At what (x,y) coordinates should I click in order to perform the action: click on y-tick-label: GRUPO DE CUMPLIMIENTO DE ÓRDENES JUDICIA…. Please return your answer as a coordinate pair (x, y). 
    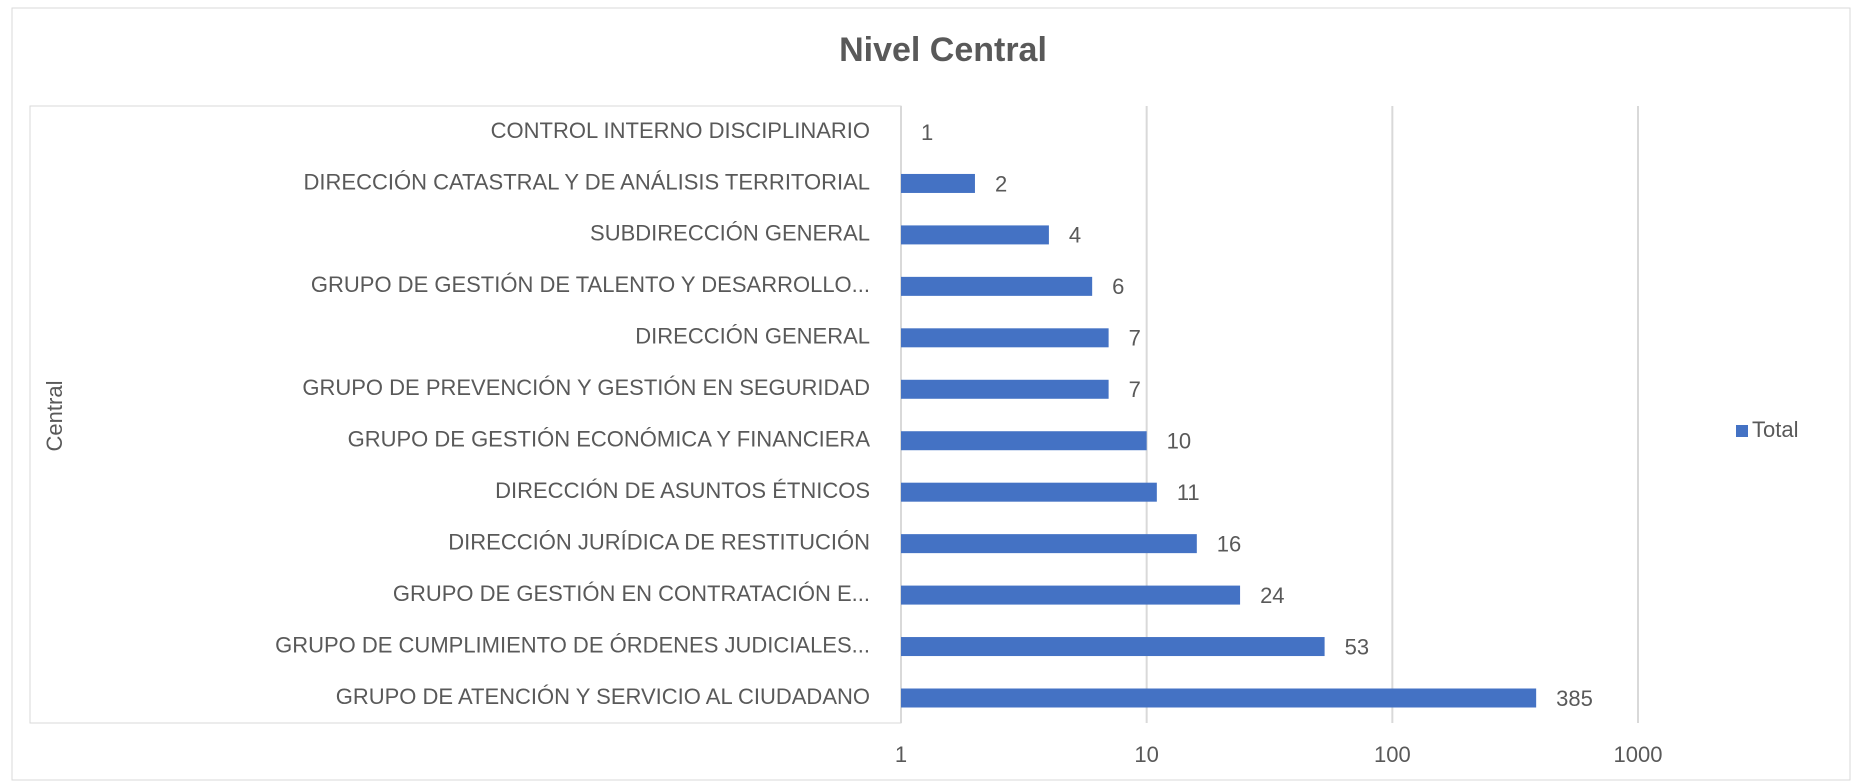
    Looking at the image, I should click on (572, 644).